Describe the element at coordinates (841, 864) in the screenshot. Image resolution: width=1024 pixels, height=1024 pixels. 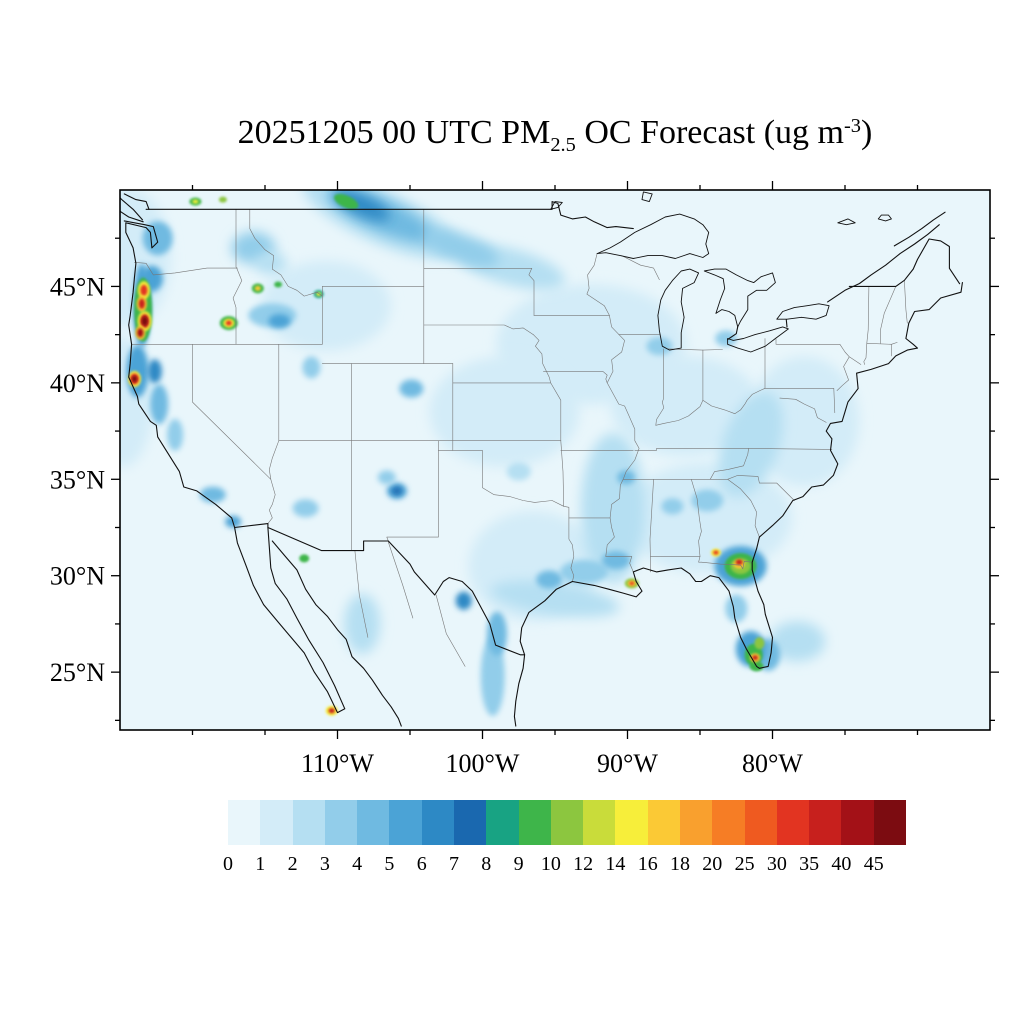
I see `colorbar-tick-label: 40` at that location.